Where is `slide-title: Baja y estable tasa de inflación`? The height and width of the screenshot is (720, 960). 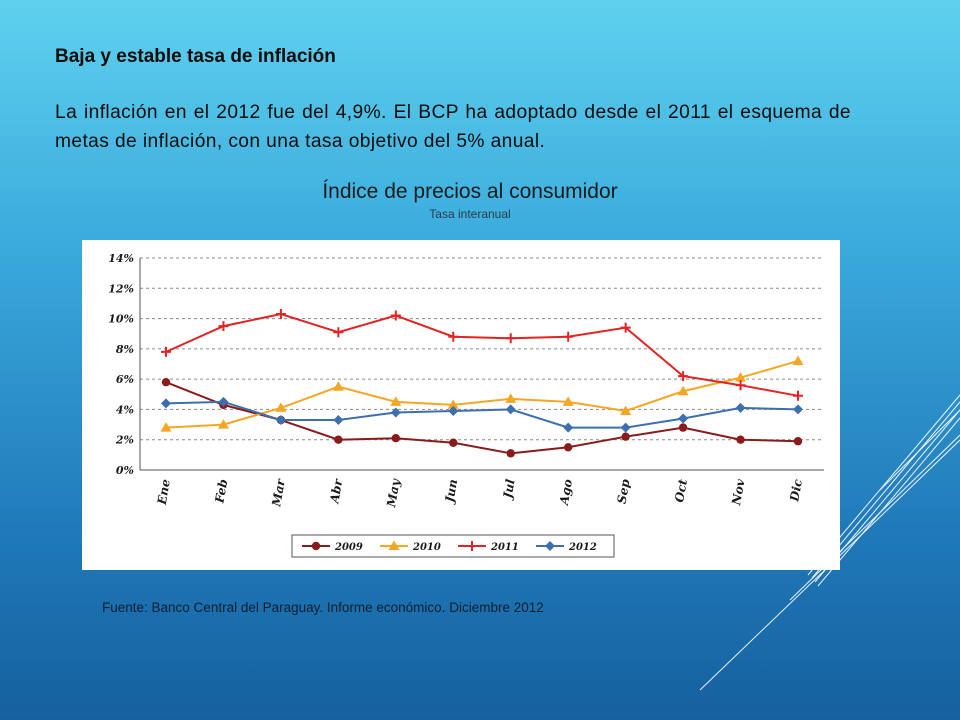 slide-title: Baja y estable tasa de inflación is located at coordinates (195, 56).